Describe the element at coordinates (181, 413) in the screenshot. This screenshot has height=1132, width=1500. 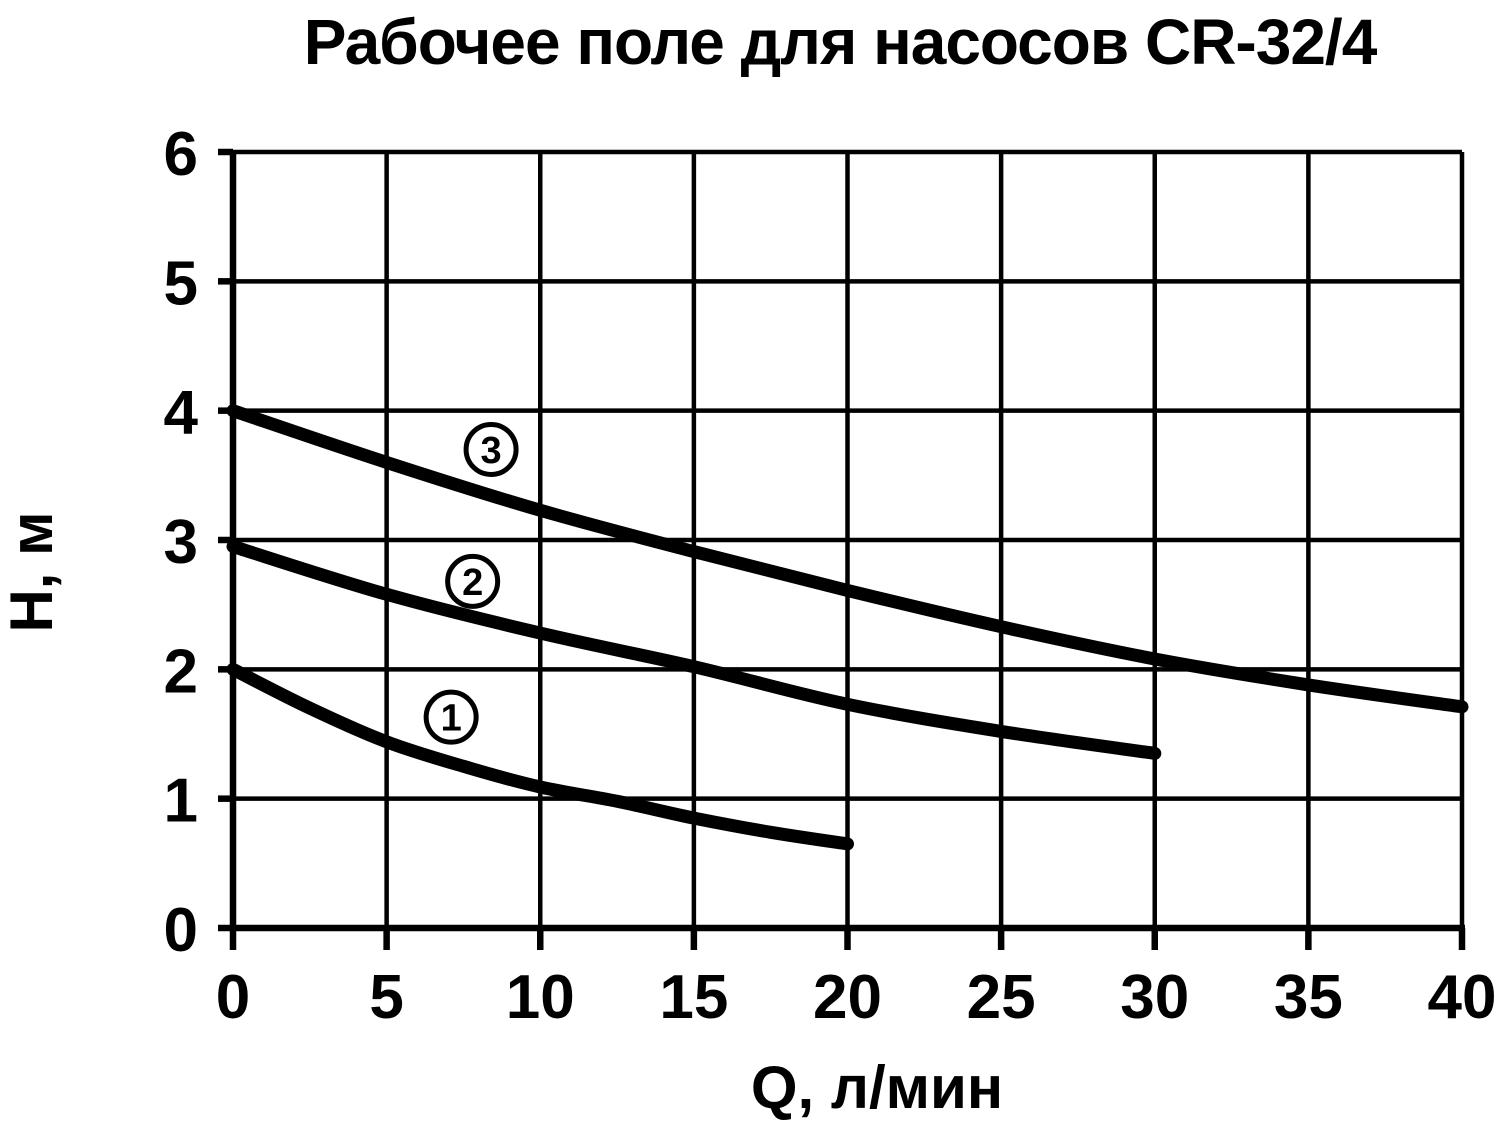
I see `y-tick-label: 4` at that location.